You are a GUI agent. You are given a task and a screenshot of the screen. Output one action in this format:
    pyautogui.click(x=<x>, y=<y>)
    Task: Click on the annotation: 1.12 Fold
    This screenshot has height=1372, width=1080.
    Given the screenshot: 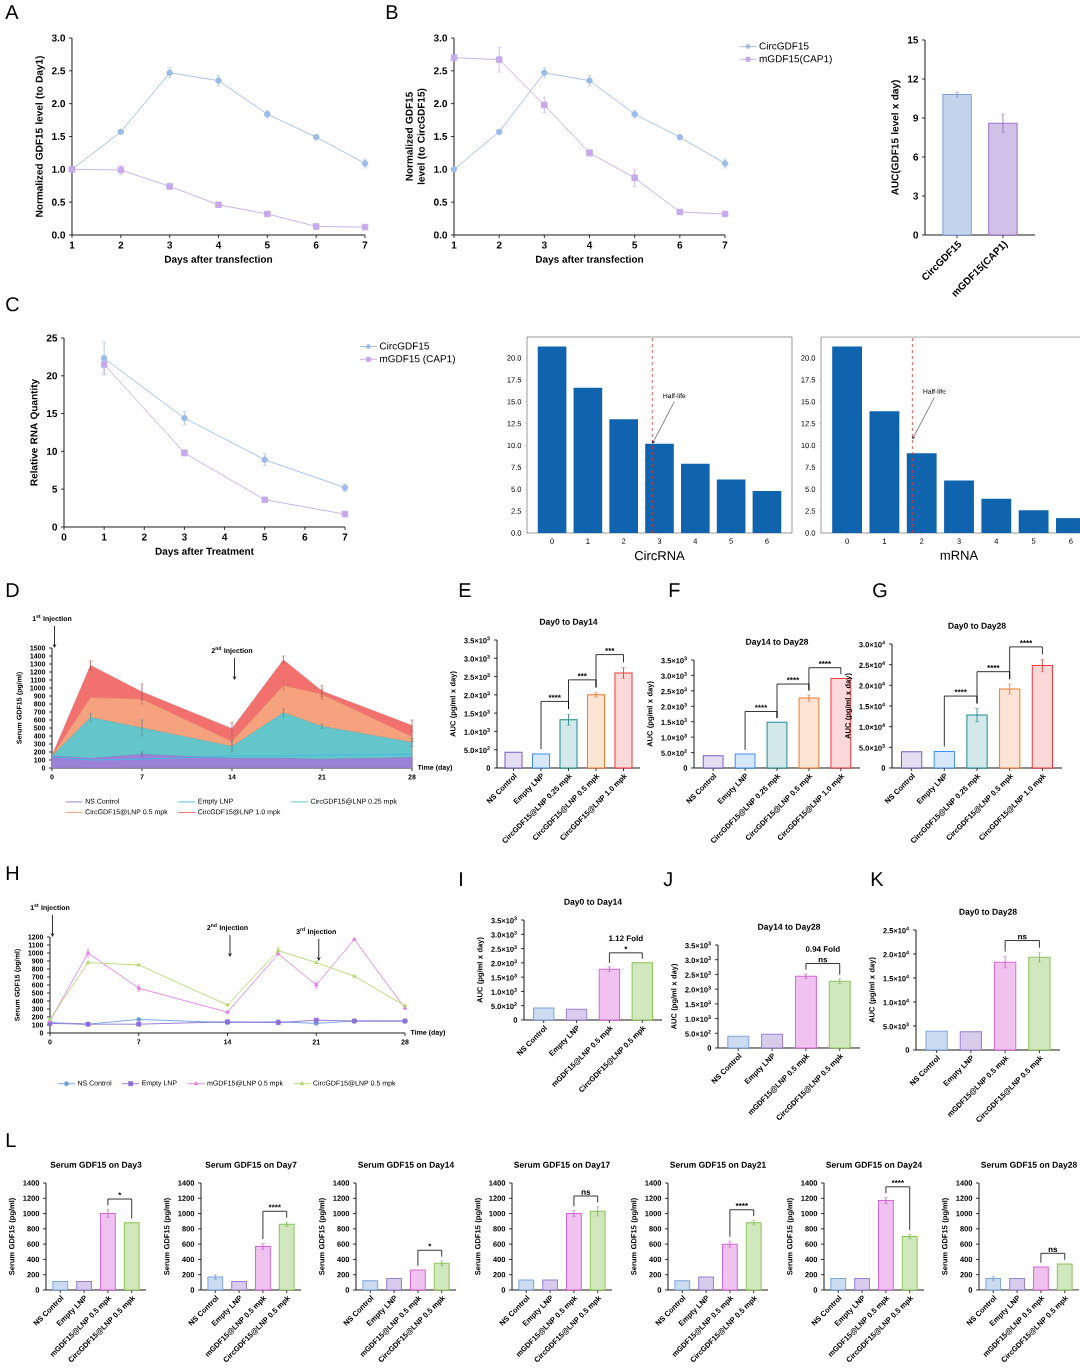 What is the action you would take?
    pyautogui.click(x=626, y=938)
    